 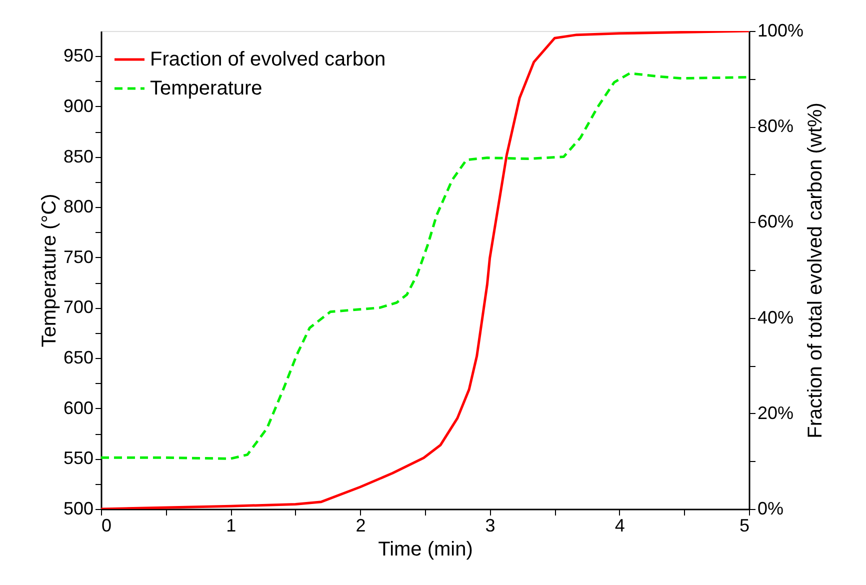 I want to click on y-tick-label: 900, so click(x=78, y=106).